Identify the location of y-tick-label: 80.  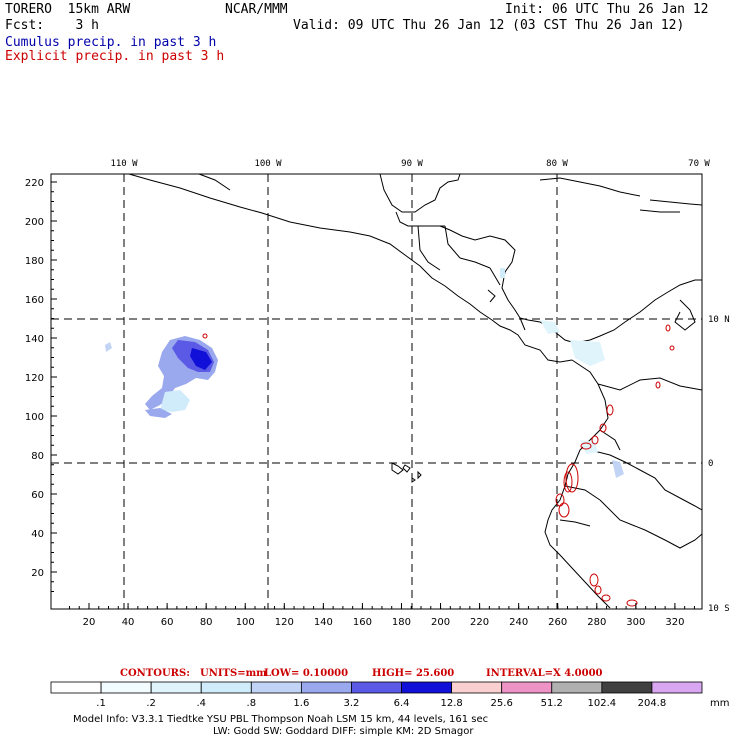
(37, 456).